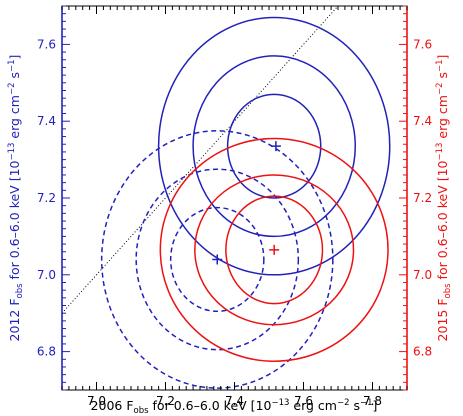  Describe the element at coordinates (46, 352) in the screenshot. I see `left-y-tick-label: 6.8` at that location.